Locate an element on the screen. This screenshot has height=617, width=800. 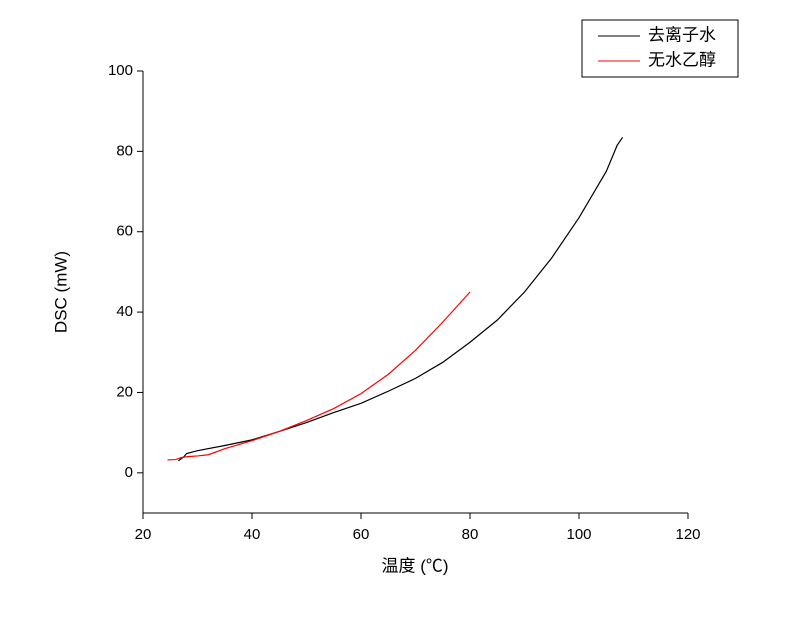
y-tick-label: 40 is located at coordinates (124, 311).